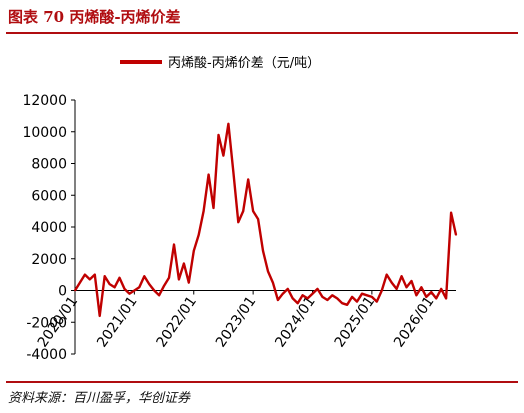 Image resolution: width=524 pixels, height=413 pixels. Describe the element at coordinates (262, 382) in the screenshot. I see `source-rule` at that location.